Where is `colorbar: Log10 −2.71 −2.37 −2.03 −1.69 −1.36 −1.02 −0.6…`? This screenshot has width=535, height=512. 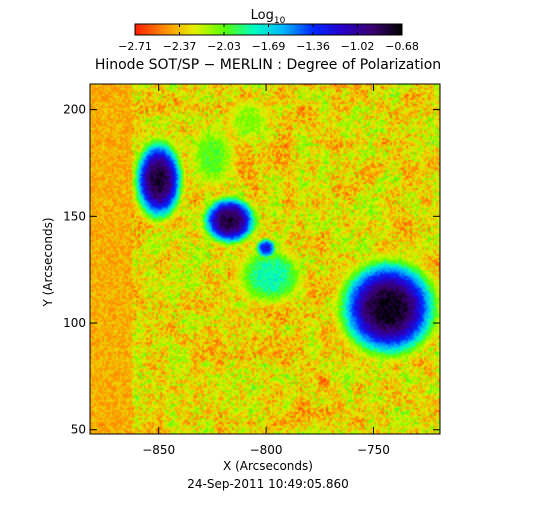
colorbar: Log10 −2.71 −2.37 −2.03 −1.69 −1.36 −1.02 −0.6… is located at coordinates (268, 30).